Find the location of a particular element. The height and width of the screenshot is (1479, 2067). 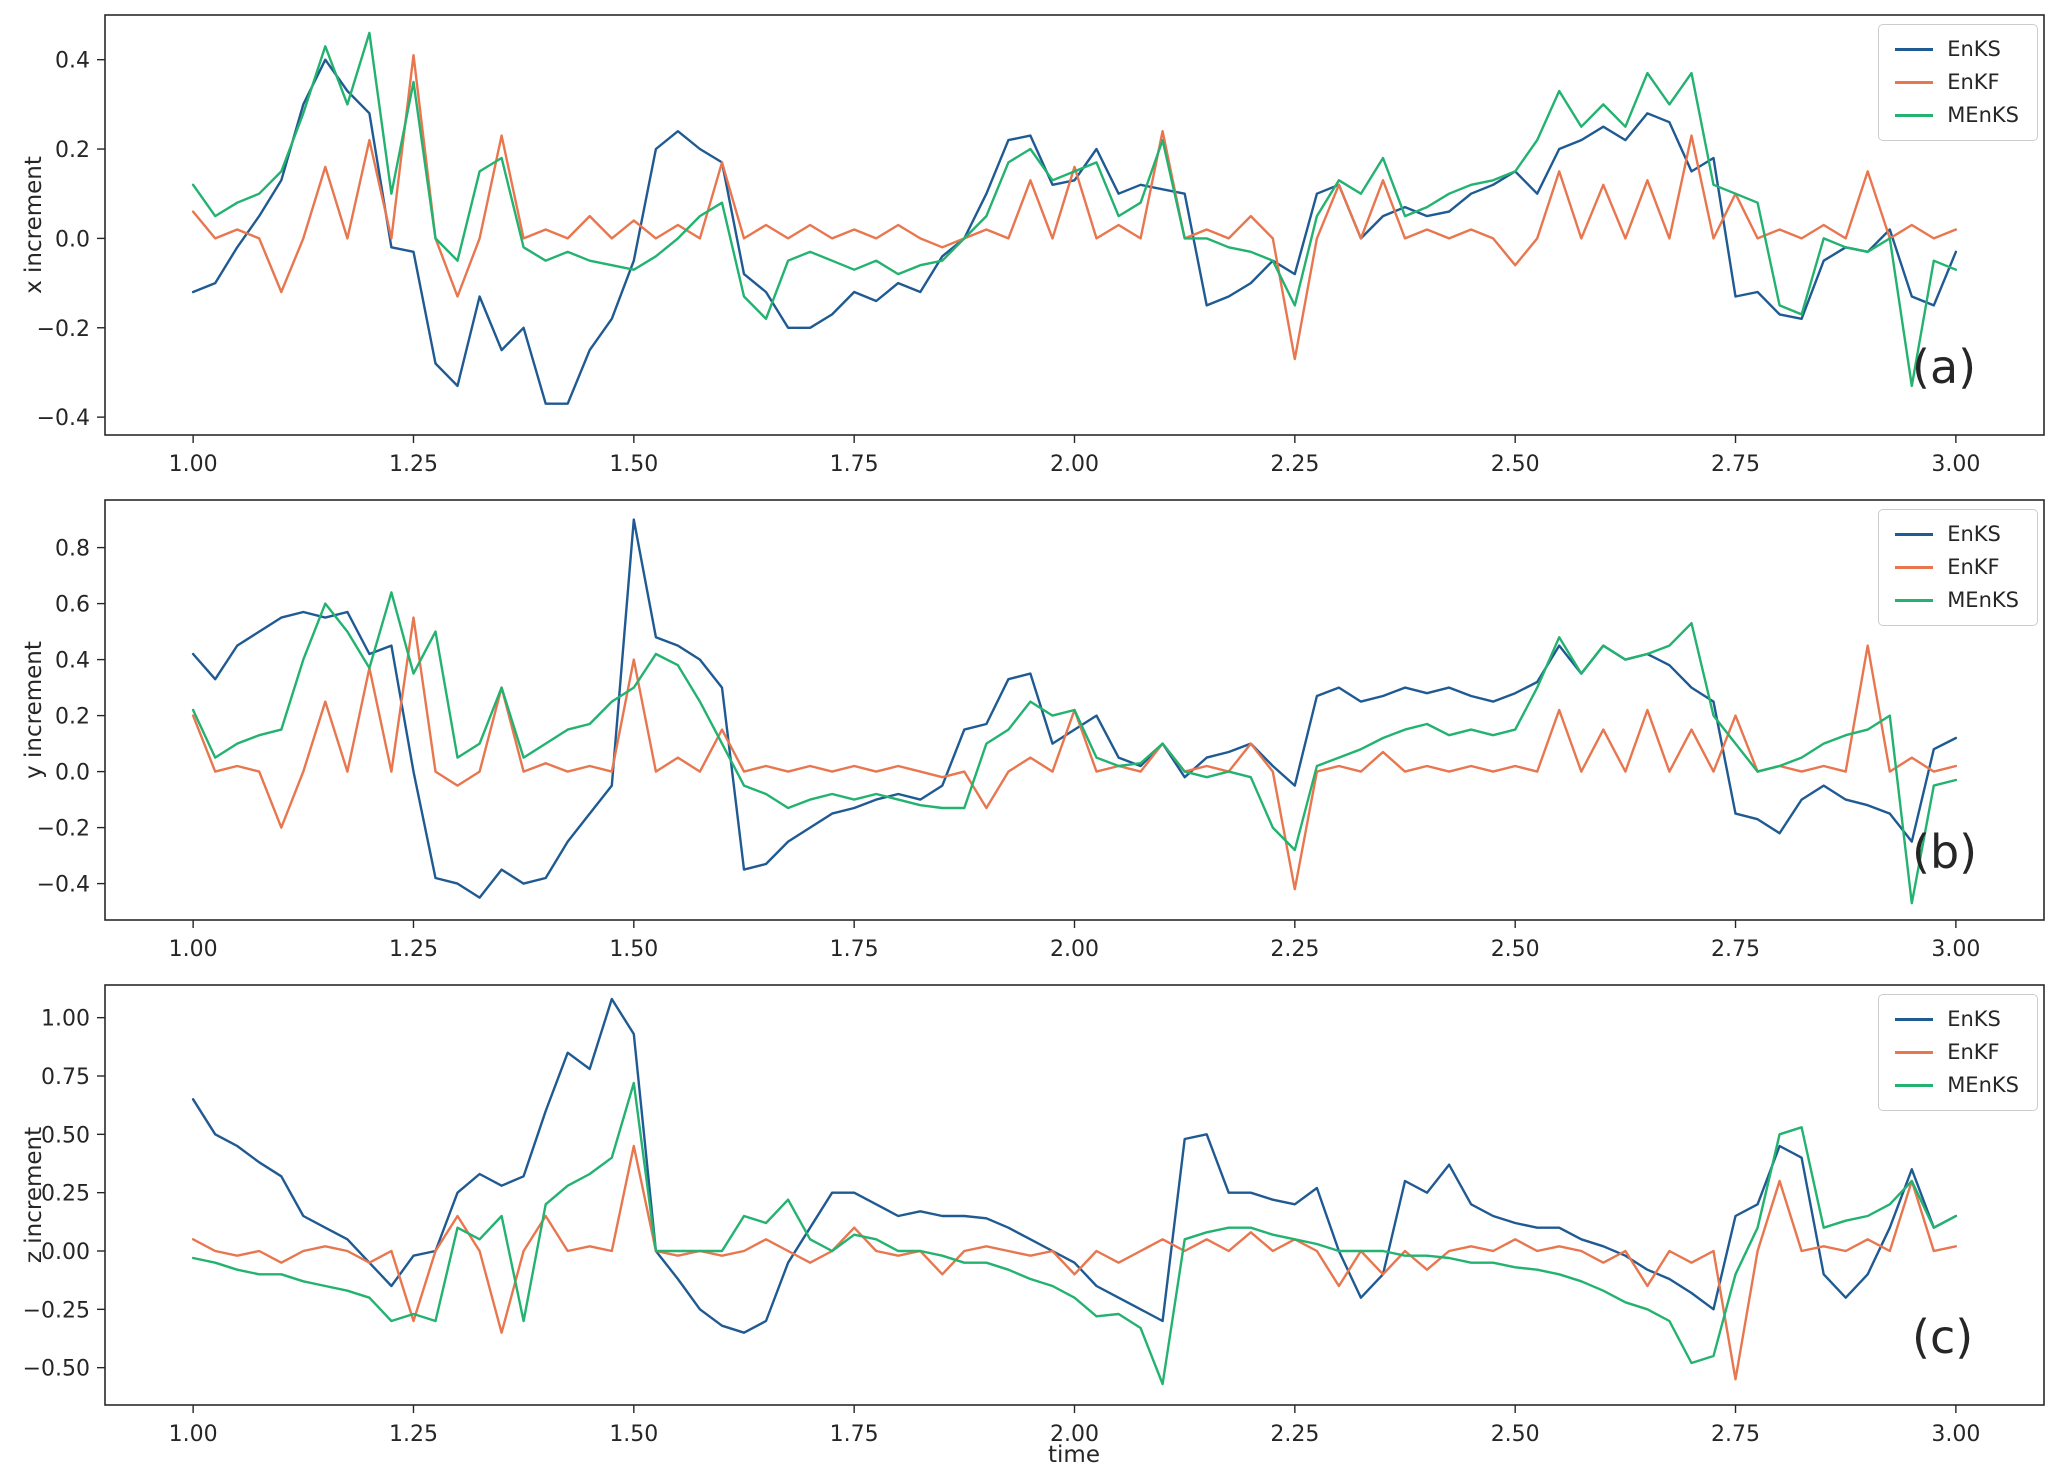

svg-text: −0.25 is located at coordinates (56, 1310).